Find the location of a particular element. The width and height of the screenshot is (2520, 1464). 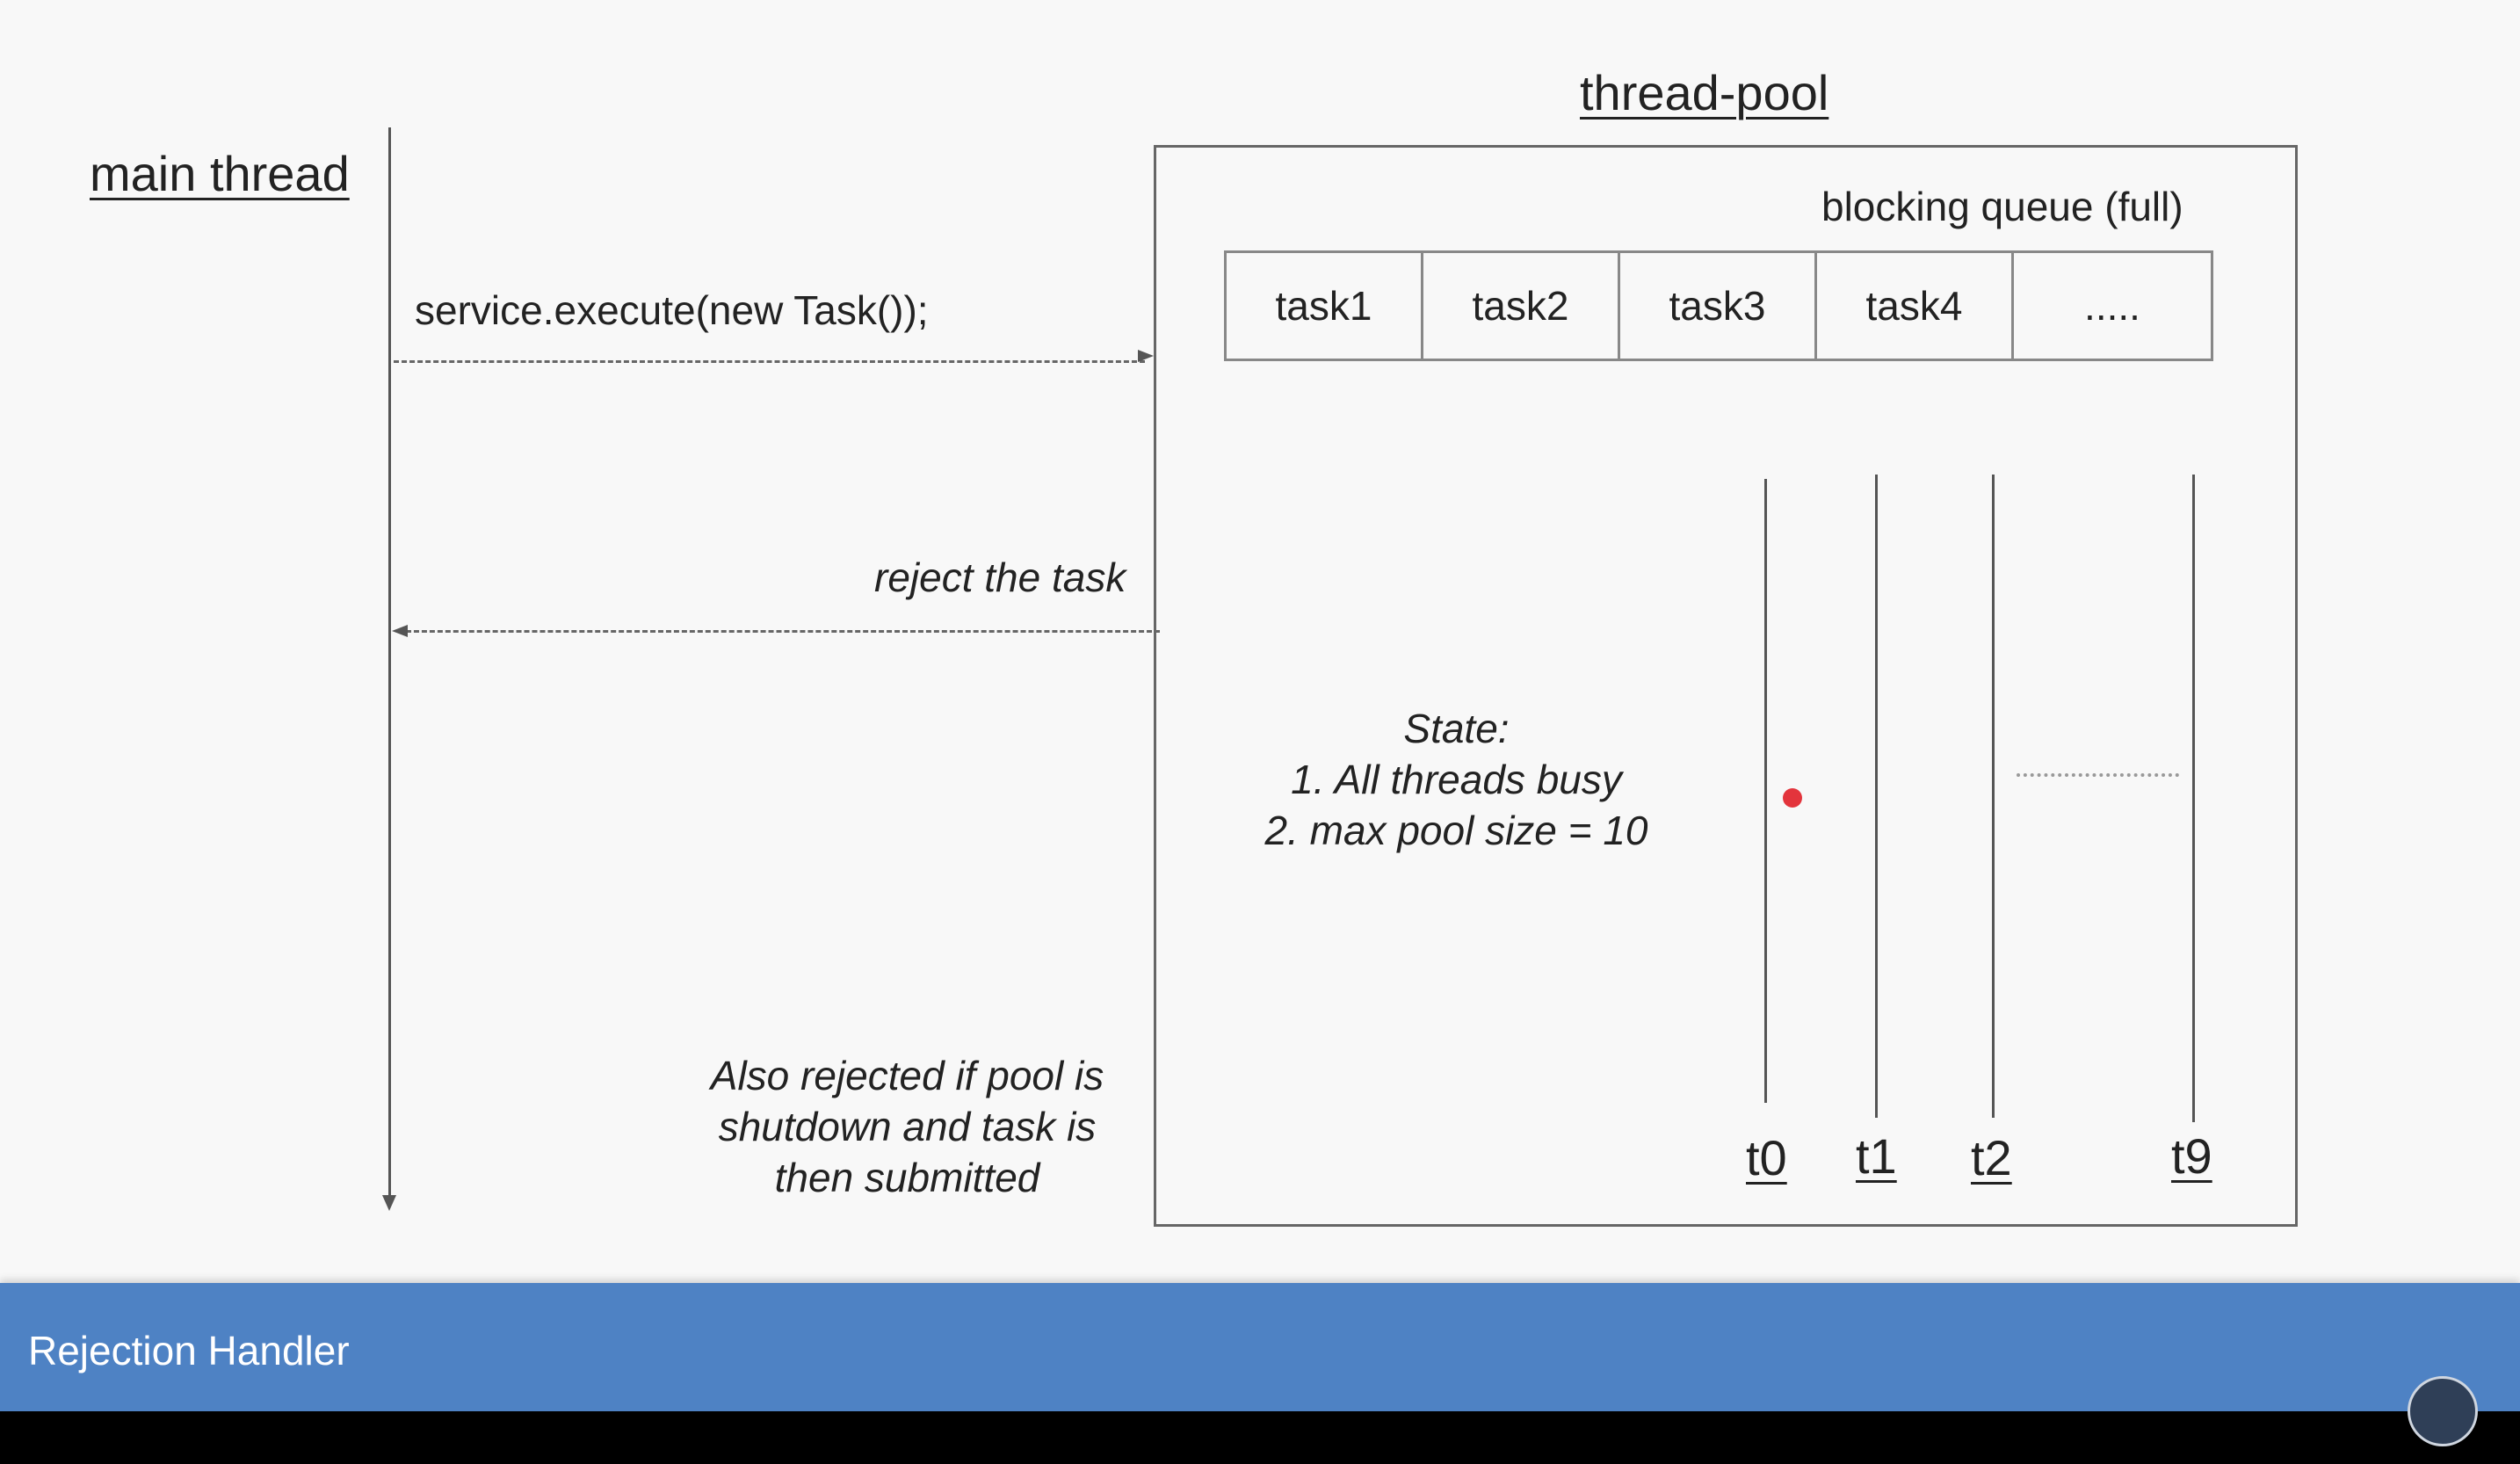

execute-label: service.execute(new Task()); is located at coordinates (672, 310).